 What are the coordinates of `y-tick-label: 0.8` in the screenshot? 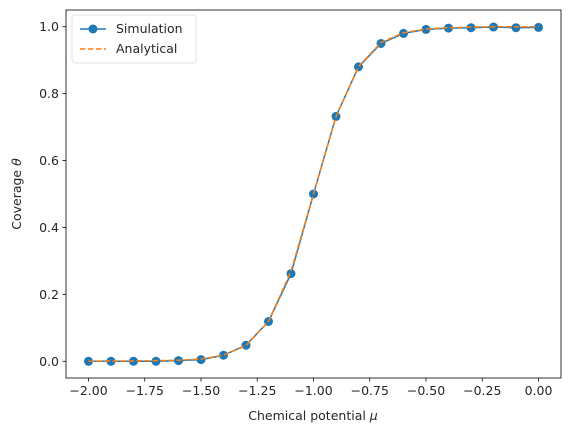 It's located at (49, 93).